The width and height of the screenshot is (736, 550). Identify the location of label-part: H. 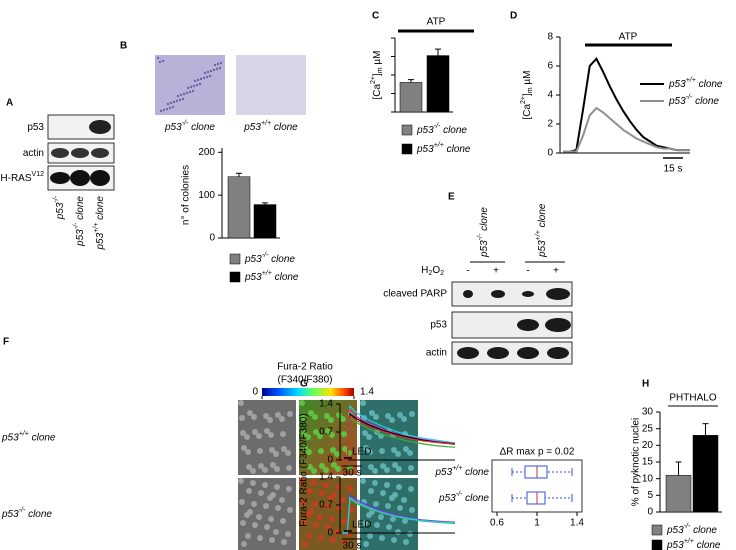
(424, 270).